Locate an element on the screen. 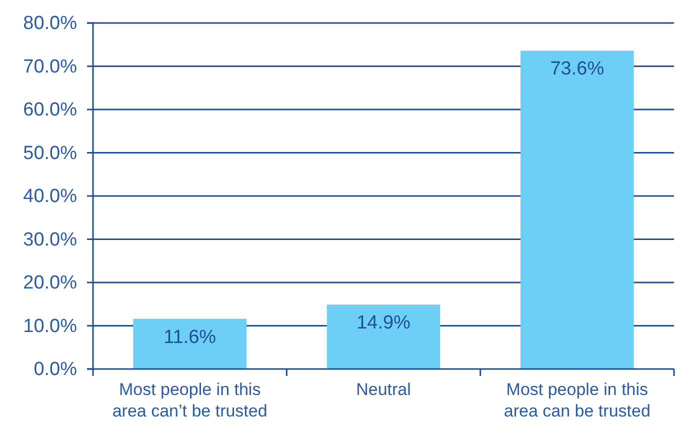 The width and height of the screenshot is (681, 425). y-tick-label: 10.0% is located at coordinates (50, 326).